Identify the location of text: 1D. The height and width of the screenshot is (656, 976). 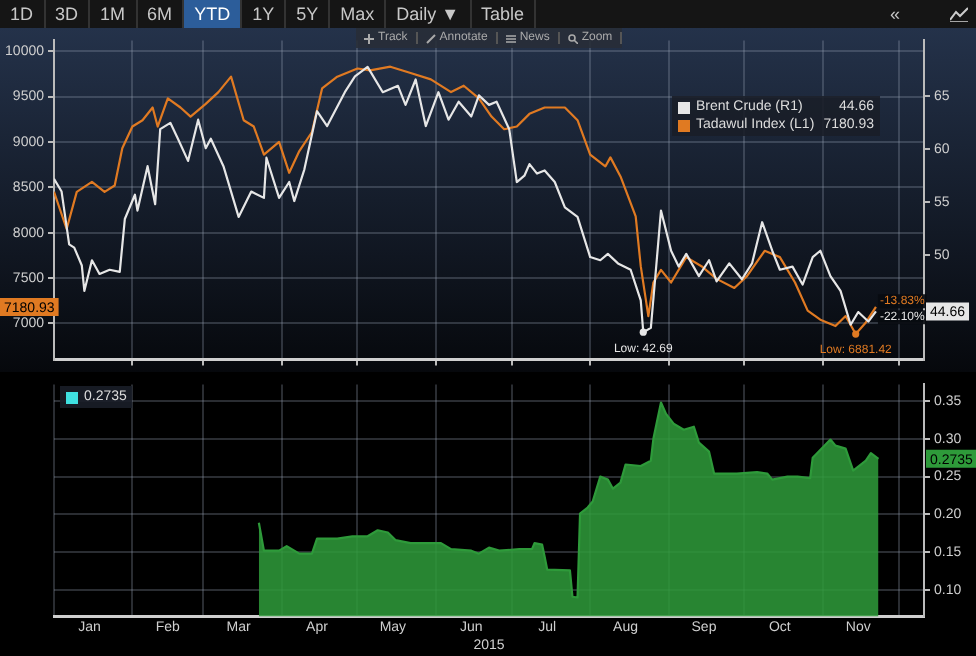
(23, 14).